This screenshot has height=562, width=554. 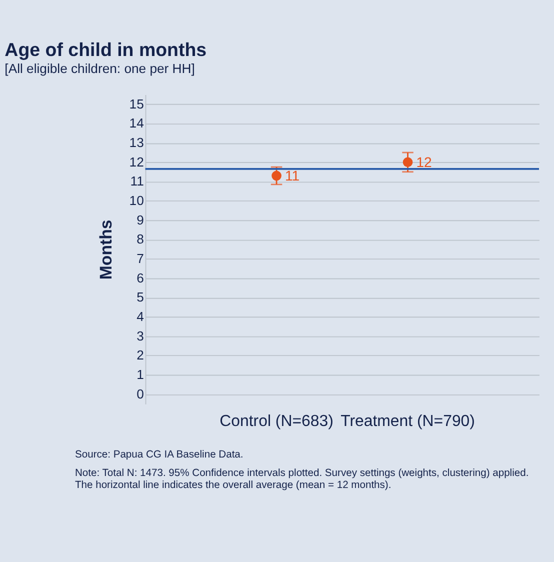 What do you see at coordinates (99, 68) in the screenshot?
I see `chart-subtitle: [All eligible children: one per HH]` at bounding box center [99, 68].